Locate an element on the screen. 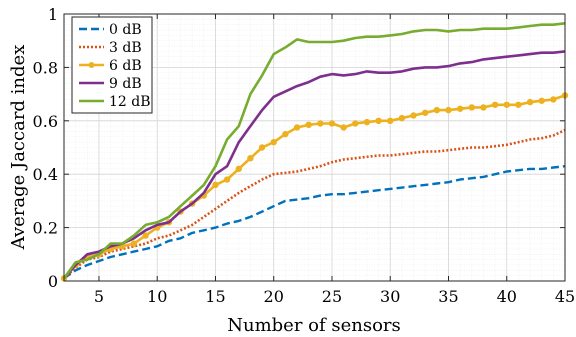  legend-marker is located at coordinates (91, 65).